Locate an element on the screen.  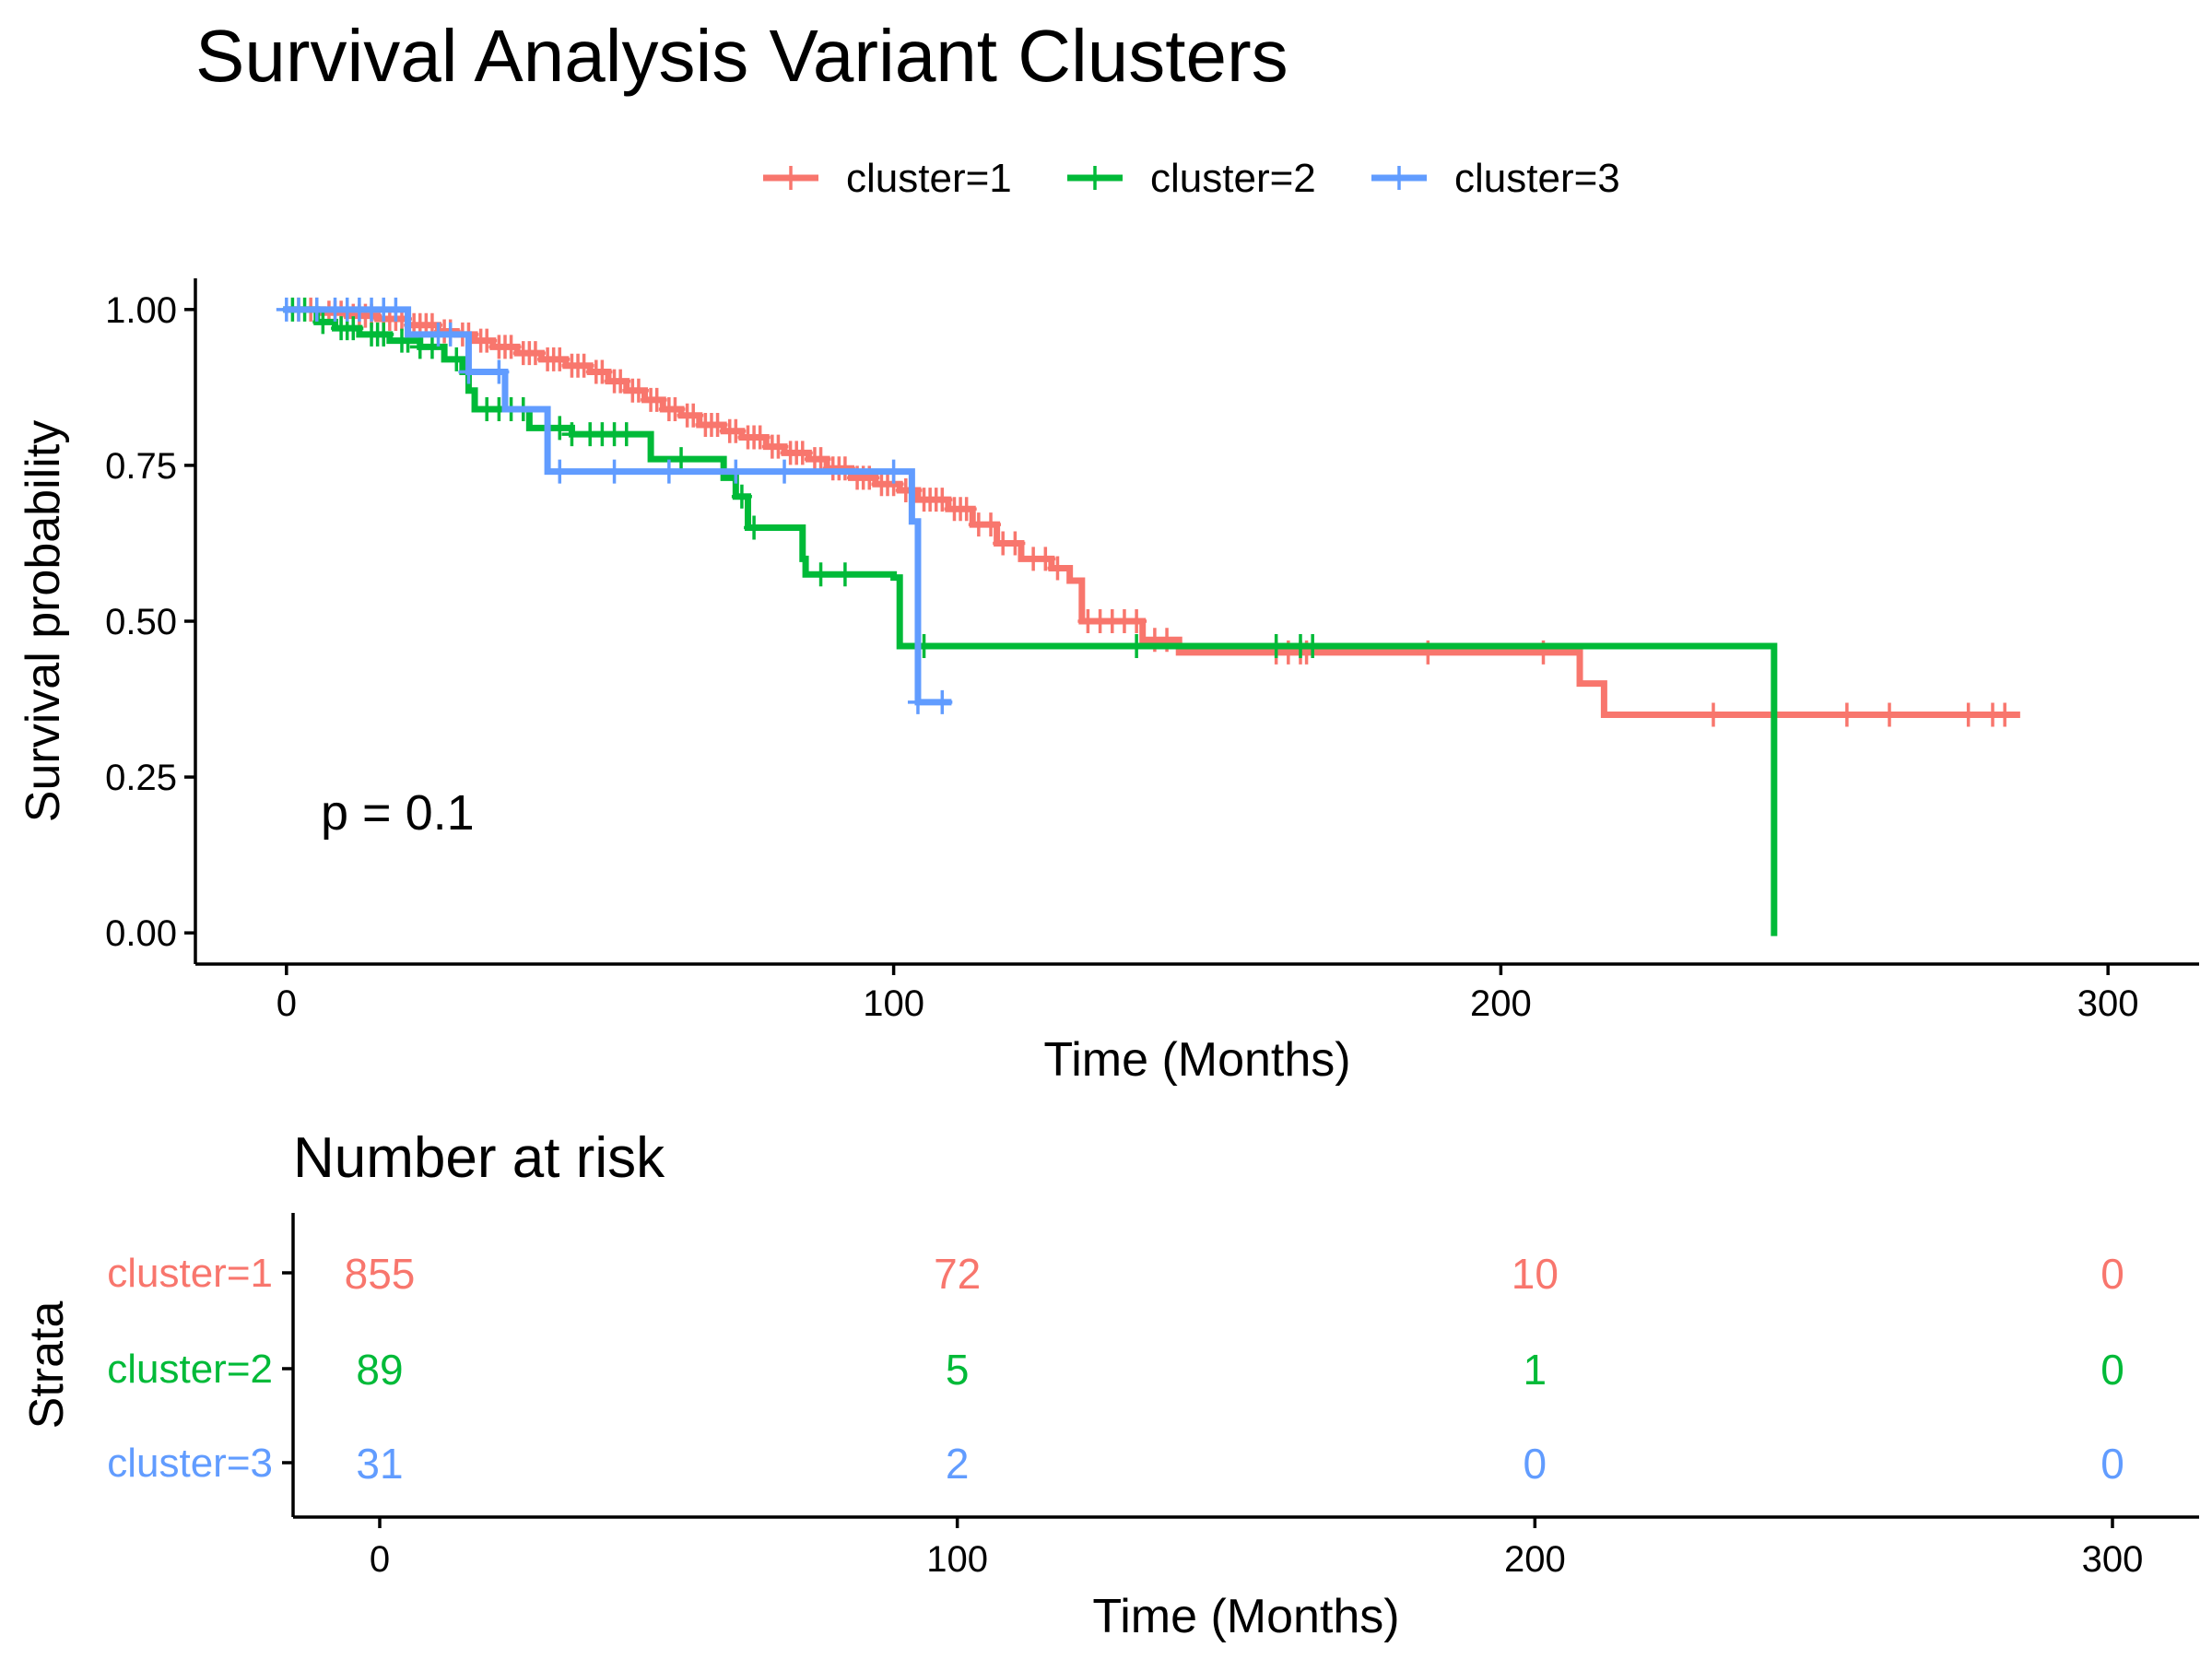
risk-count: 1 is located at coordinates (1535, 1370).